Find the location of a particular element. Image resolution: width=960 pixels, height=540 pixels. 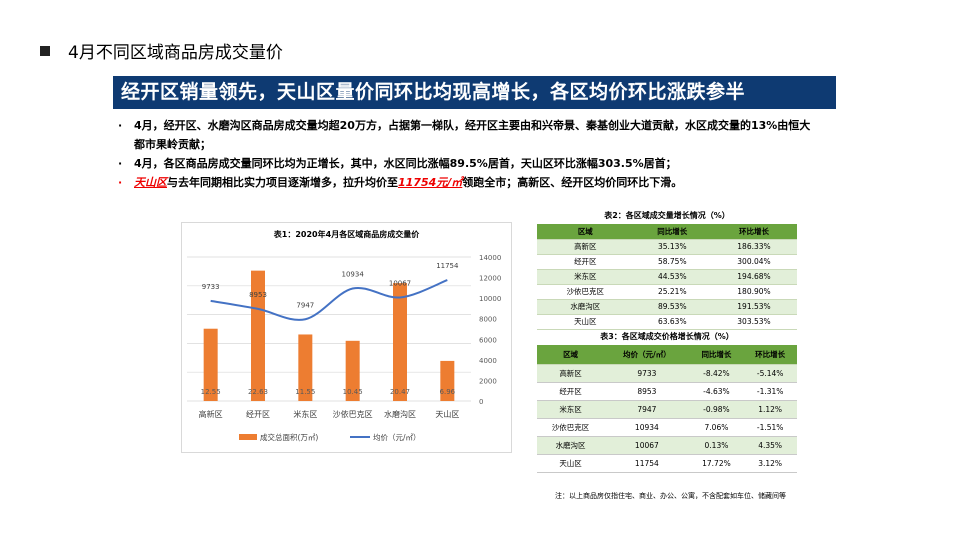

y-right-tick-label: 8000 is located at coordinates (488, 320).